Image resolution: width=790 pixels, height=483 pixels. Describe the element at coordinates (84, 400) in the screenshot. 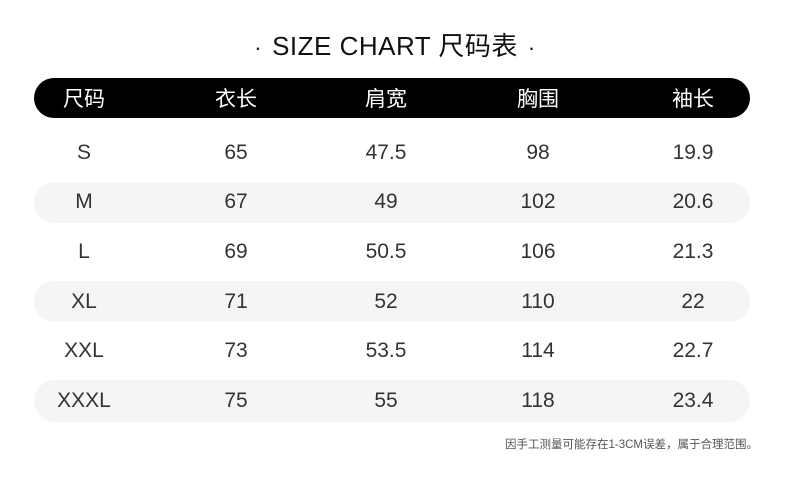

I see `table-cell: XXXL` at that location.